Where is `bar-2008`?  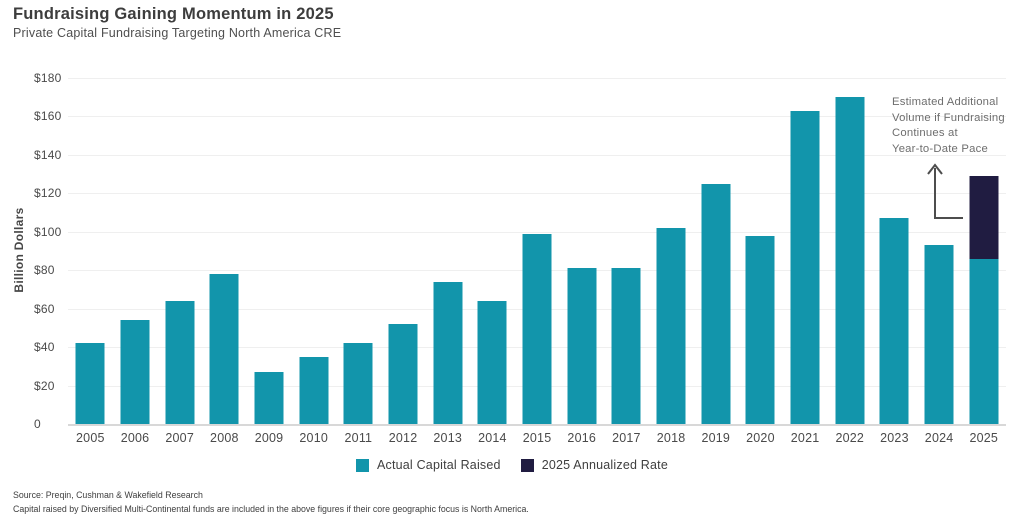 bar-2008 is located at coordinates (224, 349).